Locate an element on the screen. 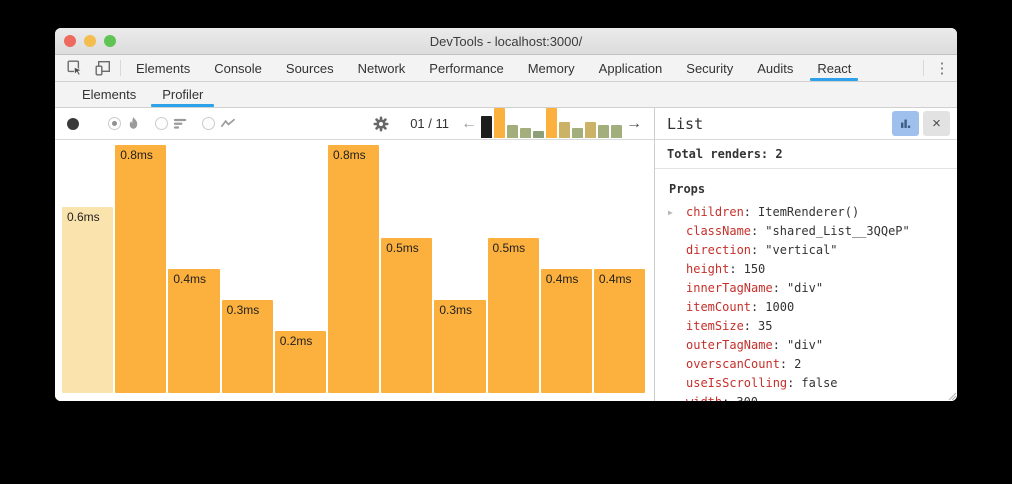  commit-bar: 0.2ms is located at coordinates (300, 362).